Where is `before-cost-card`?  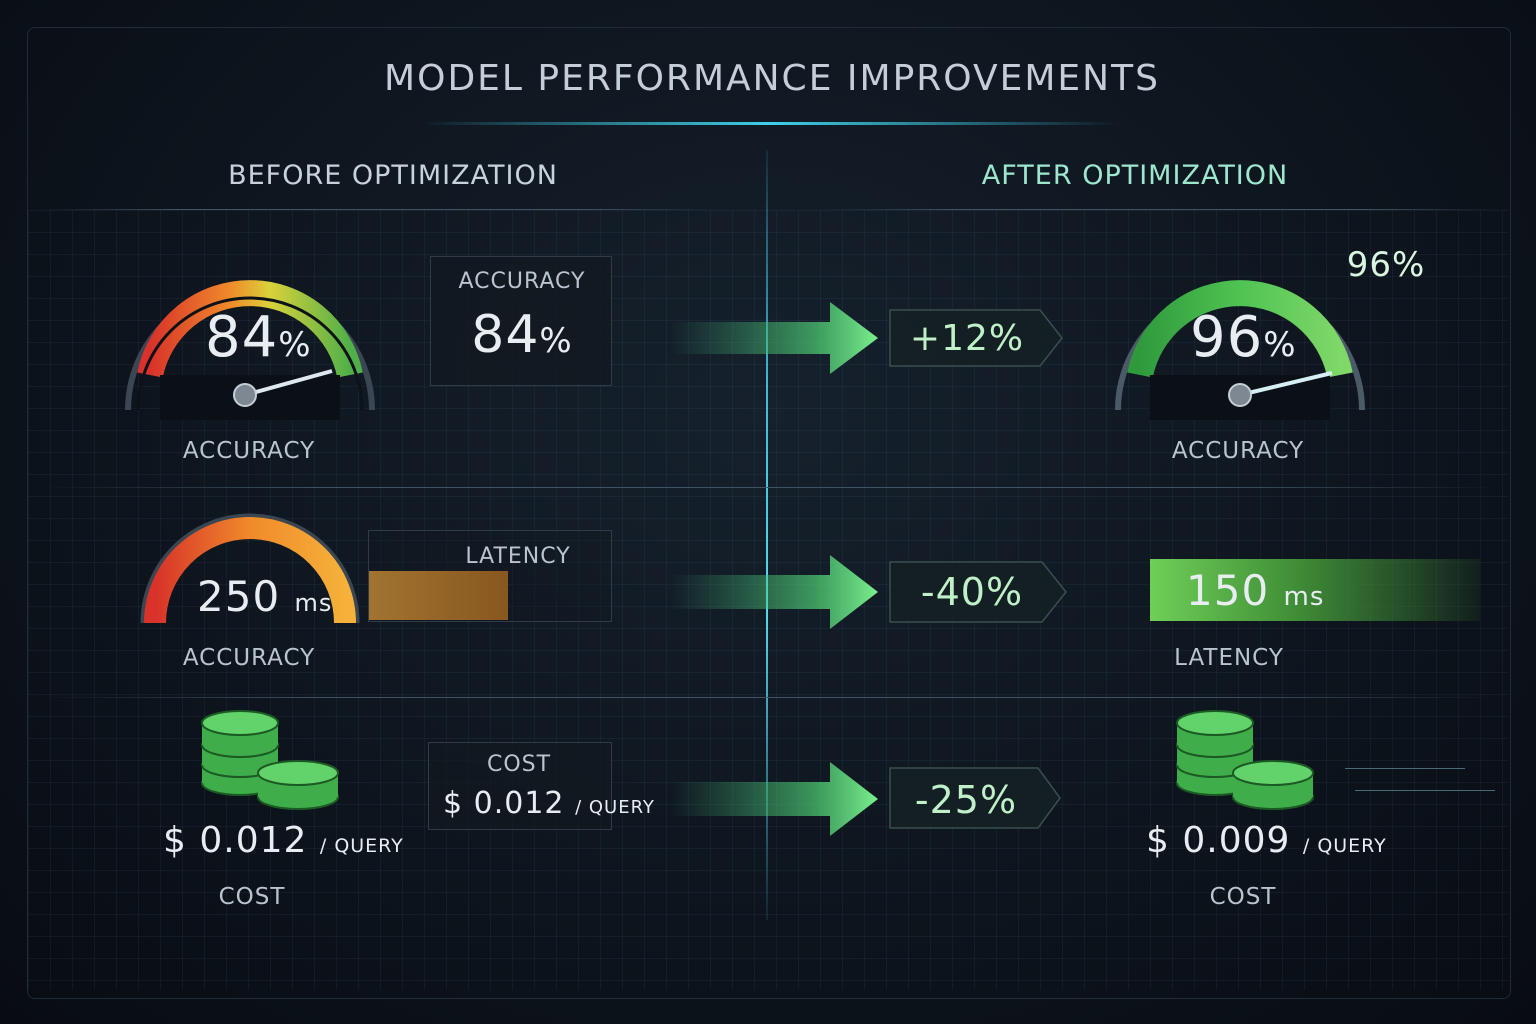
before-cost-card is located at coordinates (520, 786).